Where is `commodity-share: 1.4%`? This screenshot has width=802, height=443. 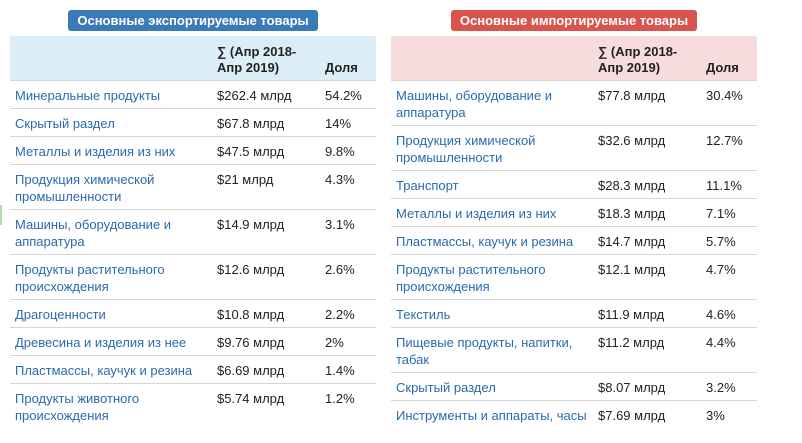 commodity-share: 1.4% is located at coordinates (348, 370).